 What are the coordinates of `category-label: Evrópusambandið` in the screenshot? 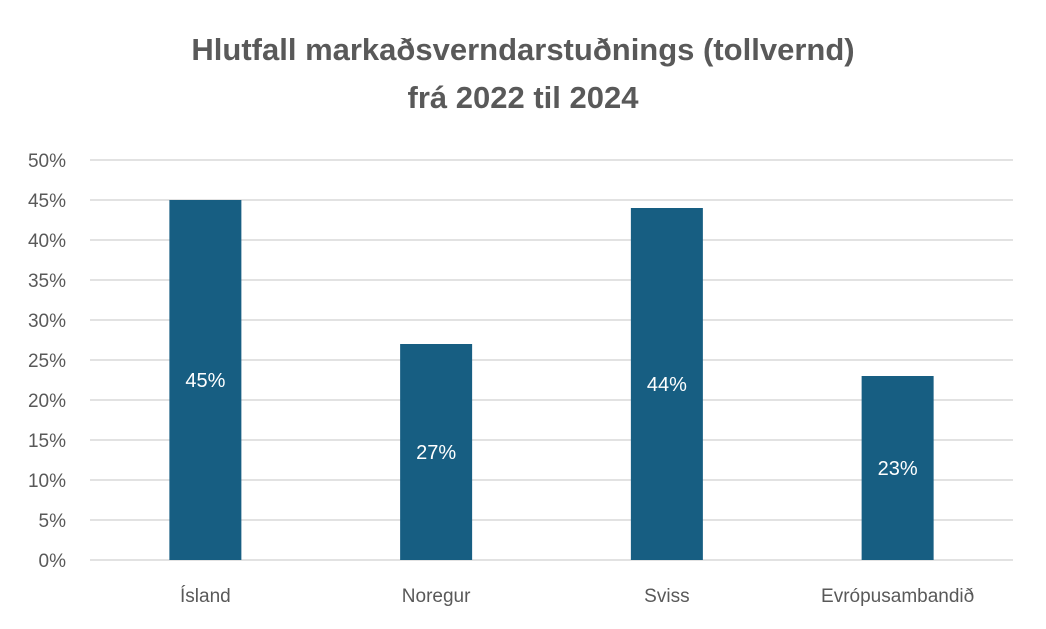 It's located at (897, 596).